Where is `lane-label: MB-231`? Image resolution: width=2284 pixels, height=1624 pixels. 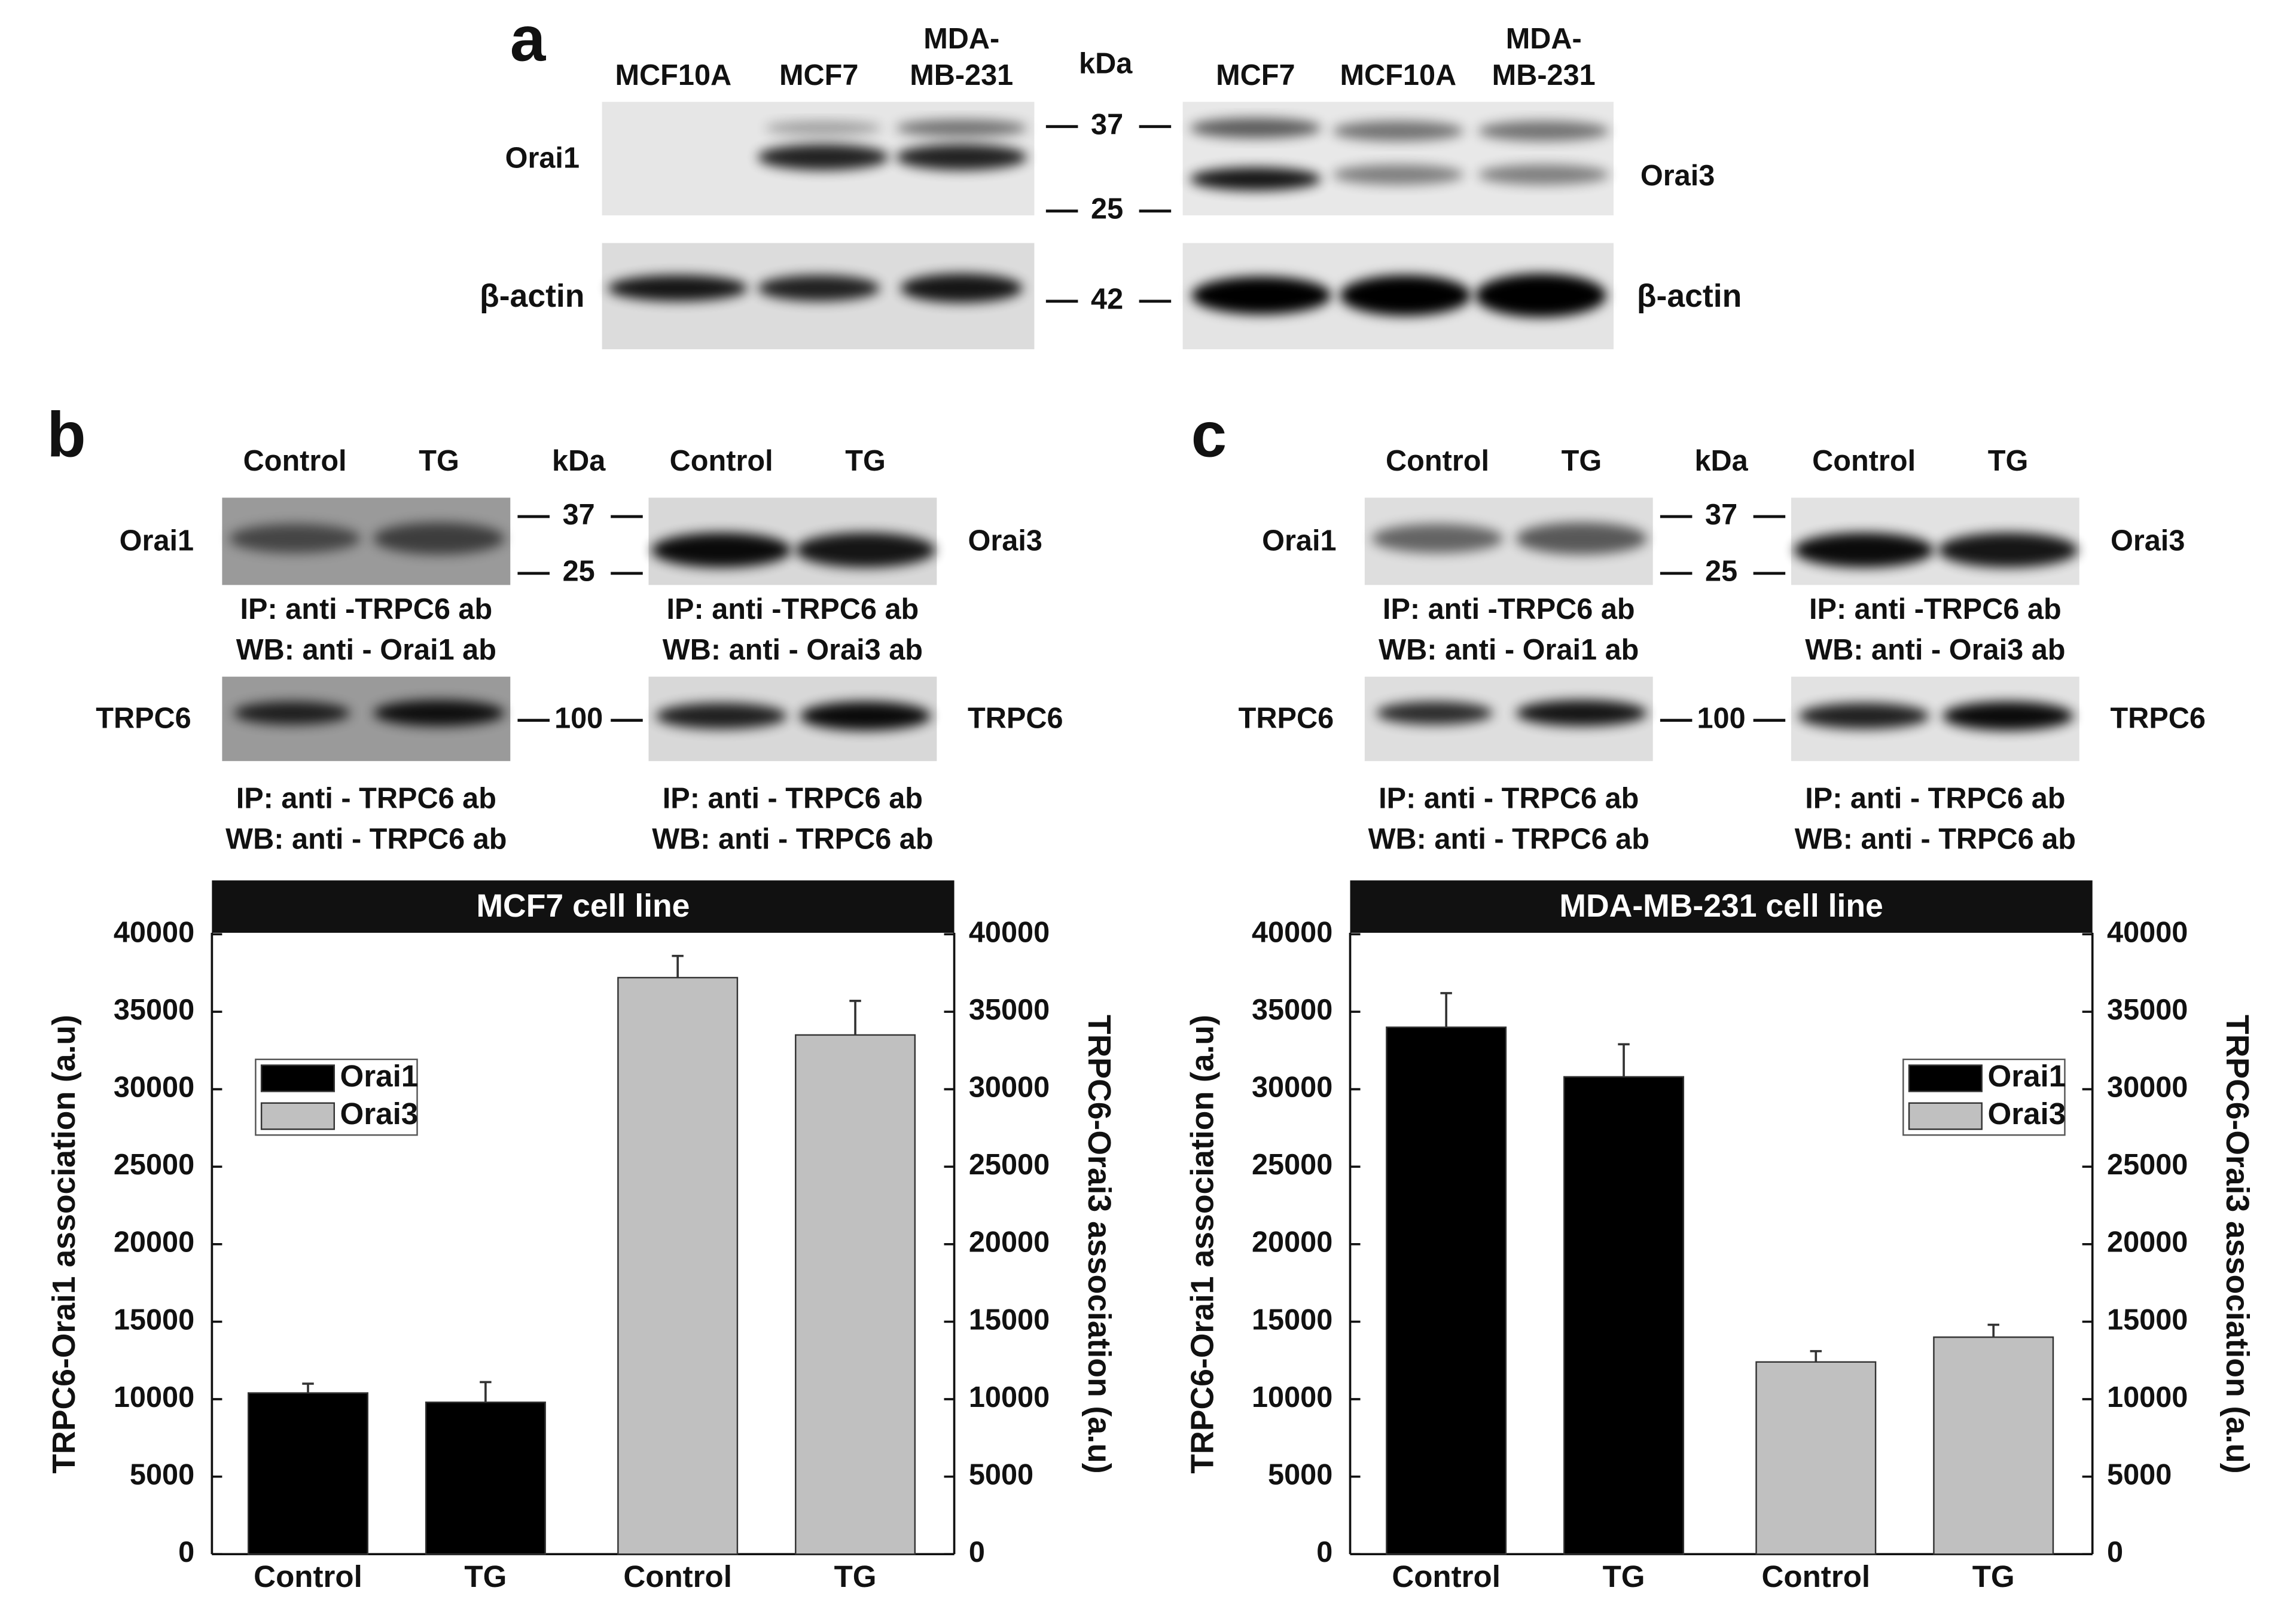 lane-label: MB-231 is located at coordinates (1544, 75).